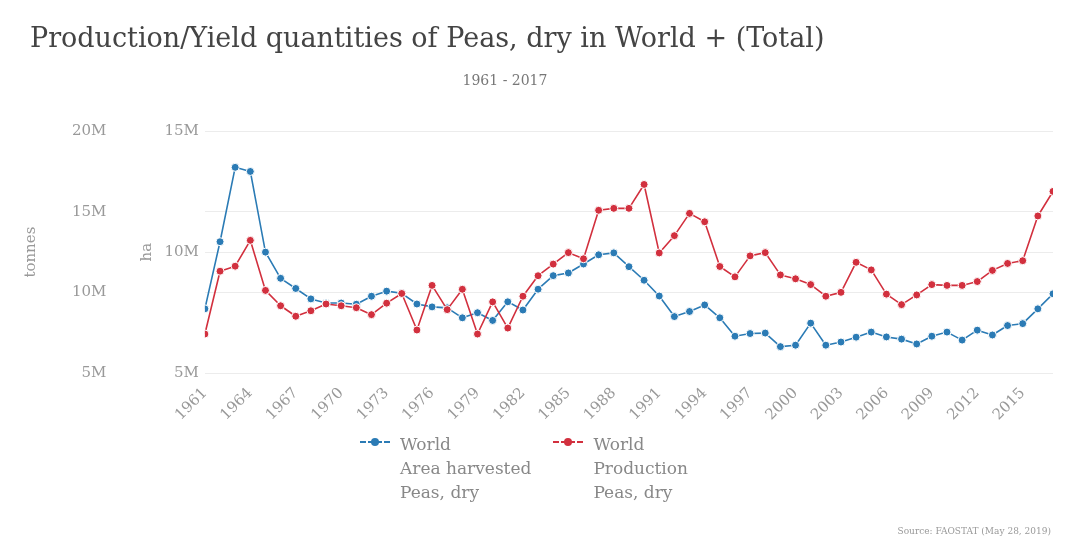  Describe the element at coordinates (505, 80) in the screenshot. I see `chart-subtitle: 1961 - 2017` at that location.